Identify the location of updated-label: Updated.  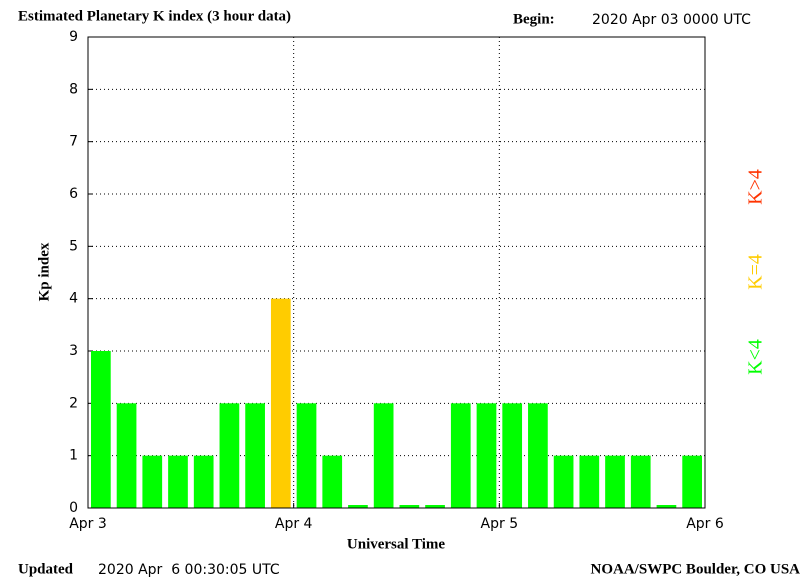
(46, 569).